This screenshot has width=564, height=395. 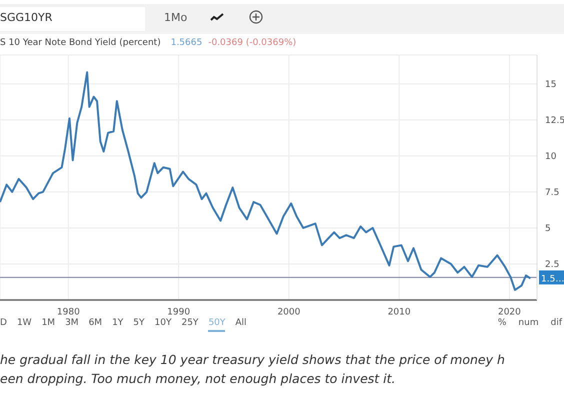 What do you see at coordinates (510, 312) in the screenshot?
I see `x-tick-label: 2020` at bounding box center [510, 312].